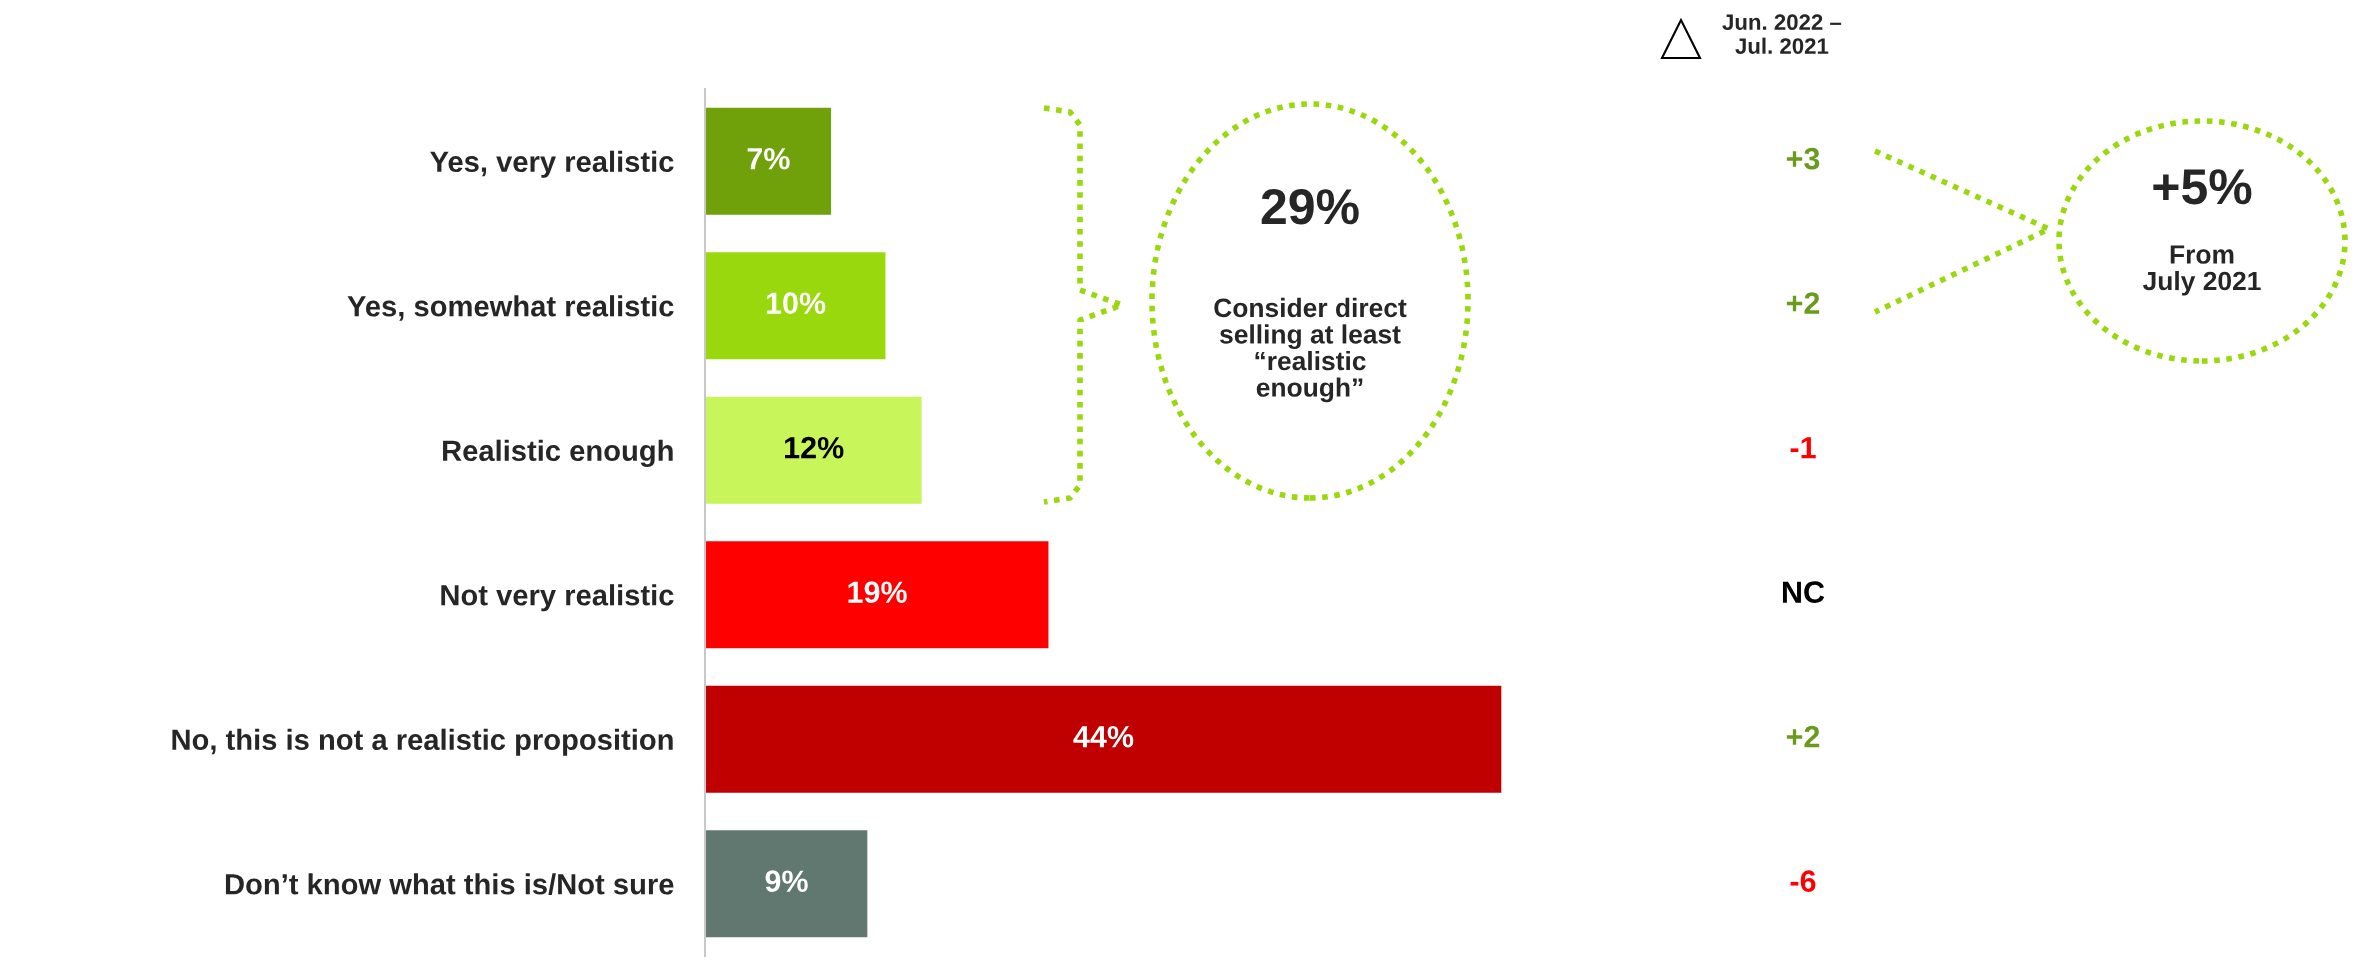  Describe the element at coordinates (557, 598) in the screenshot. I see `y-tick-label: Not very realistic` at that location.